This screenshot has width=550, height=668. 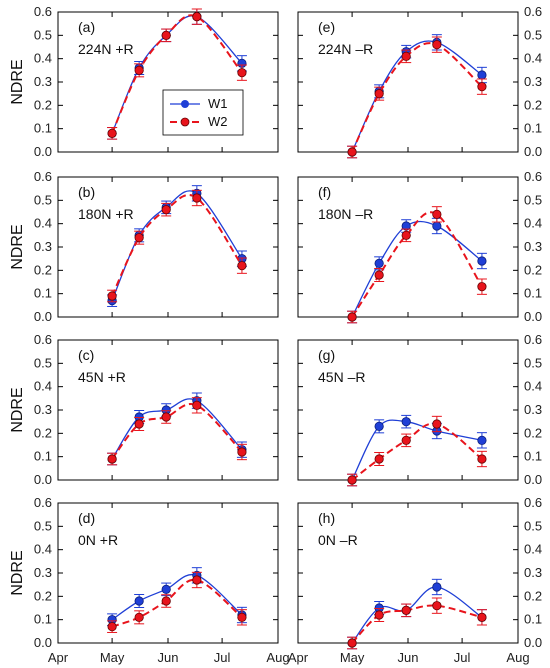 What do you see at coordinates (98, 540) in the screenshot?
I see `panel-treatment: 0N +R` at bounding box center [98, 540].